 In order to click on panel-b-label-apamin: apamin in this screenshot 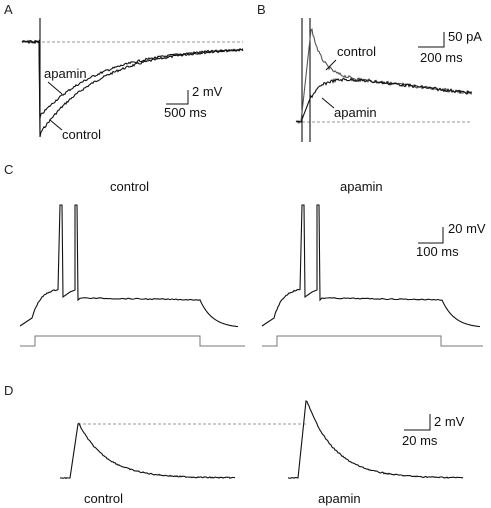, I will do `click(355, 112)`.